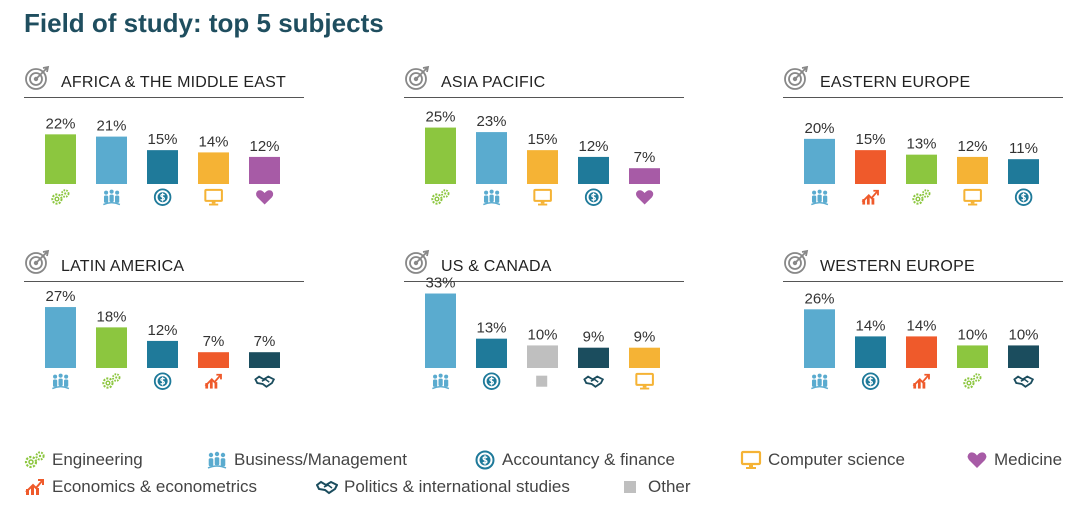 This screenshot has height=505, width=1080. What do you see at coordinates (496, 266) in the screenshot?
I see `region-title: US & CANADA` at bounding box center [496, 266].